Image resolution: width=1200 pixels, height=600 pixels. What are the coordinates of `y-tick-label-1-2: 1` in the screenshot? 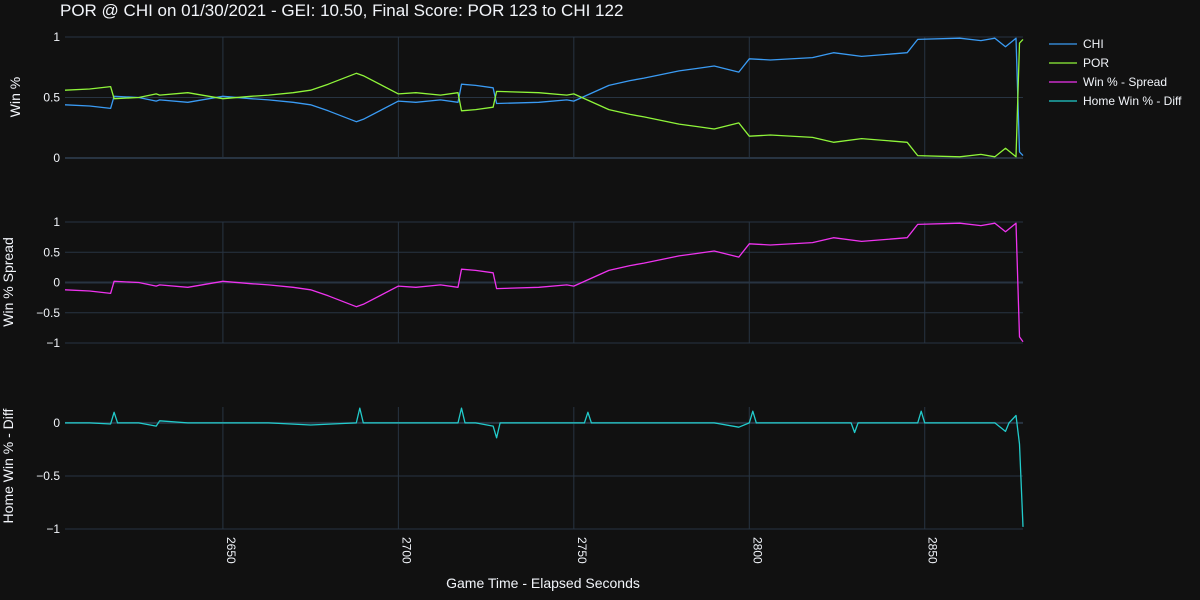 It's located at (56, 37).